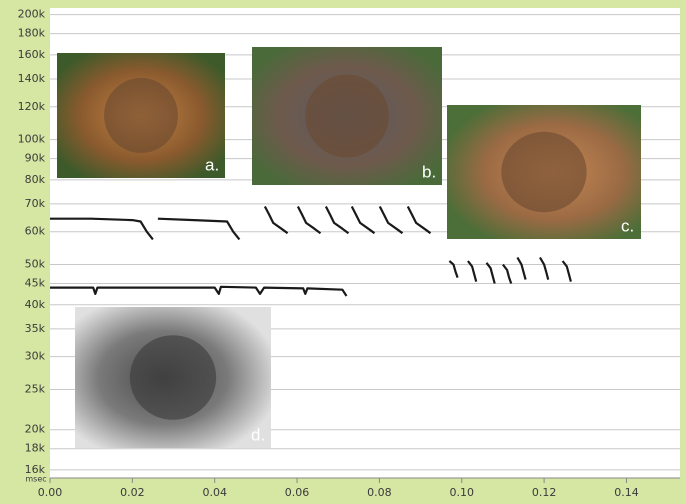 The width and height of the screenshot is (686, 504). I want to click on y-tick-label: 90k, so click(35, 158).